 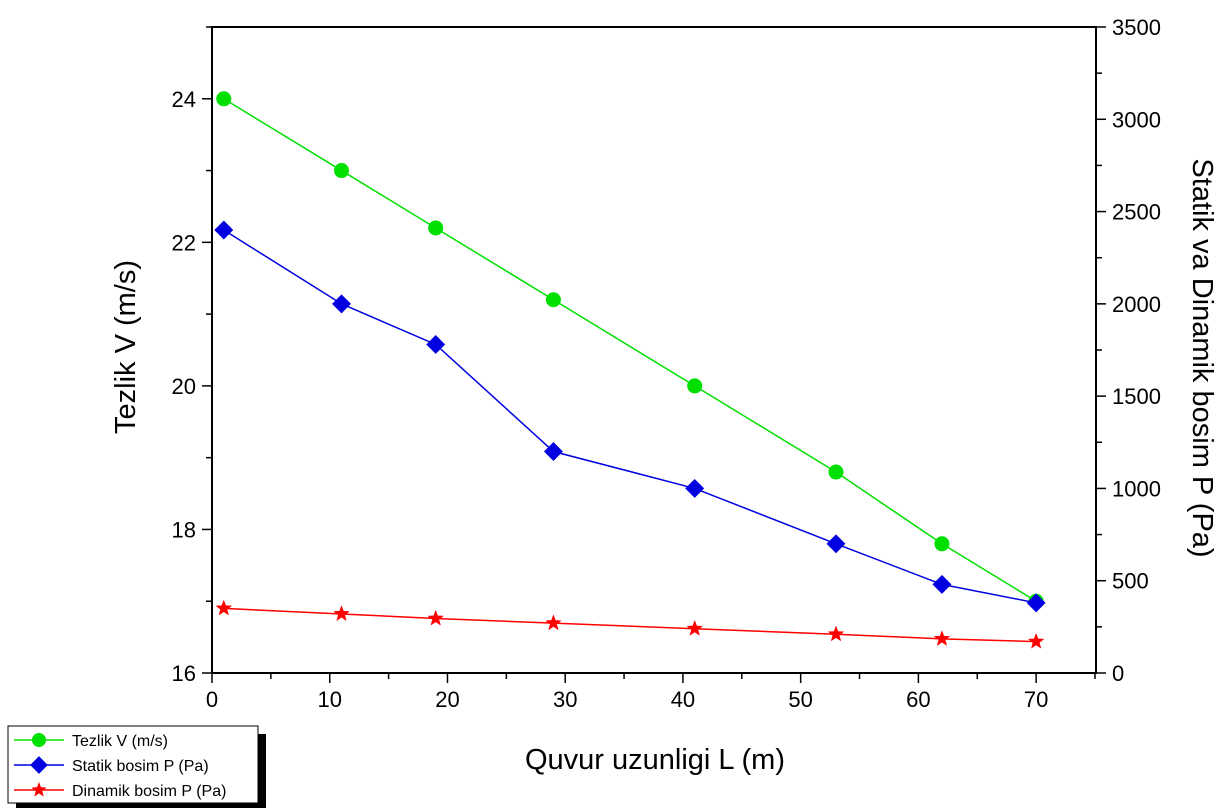 I want to click on x-axis-title: Quvur uzunligi L (m), so click(x=655, y=760).